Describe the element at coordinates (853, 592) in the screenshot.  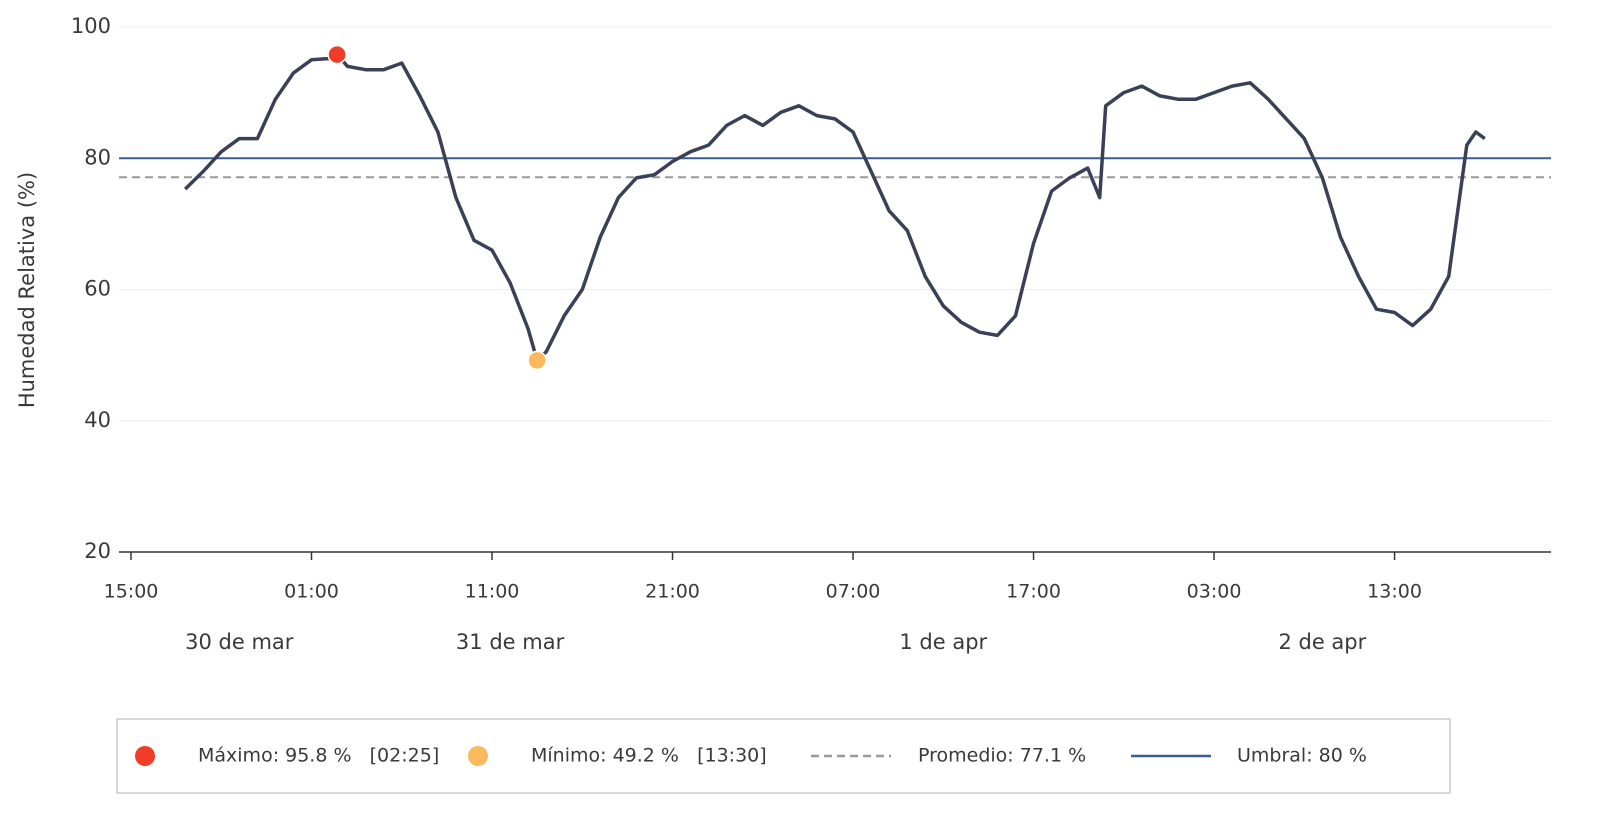
I see `x-tick-label: 07:00` at that location.